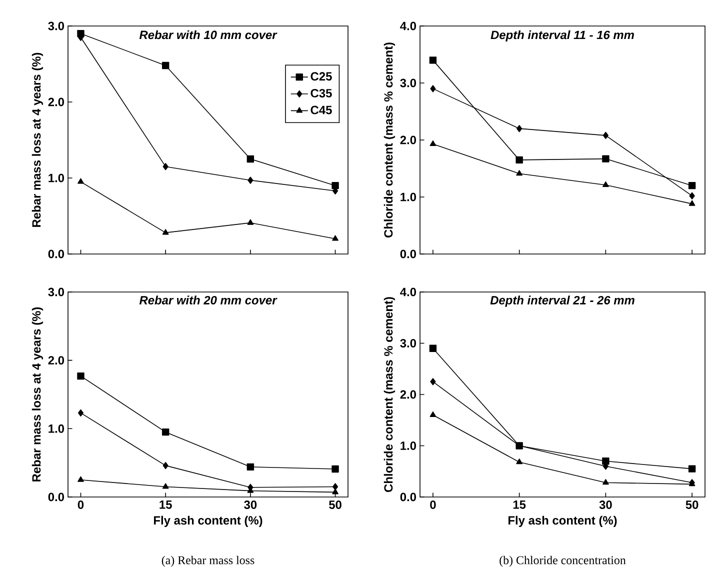 The image size is (717, 583). I want to click on text: (b) Chloride concentration, so click(563, 561).